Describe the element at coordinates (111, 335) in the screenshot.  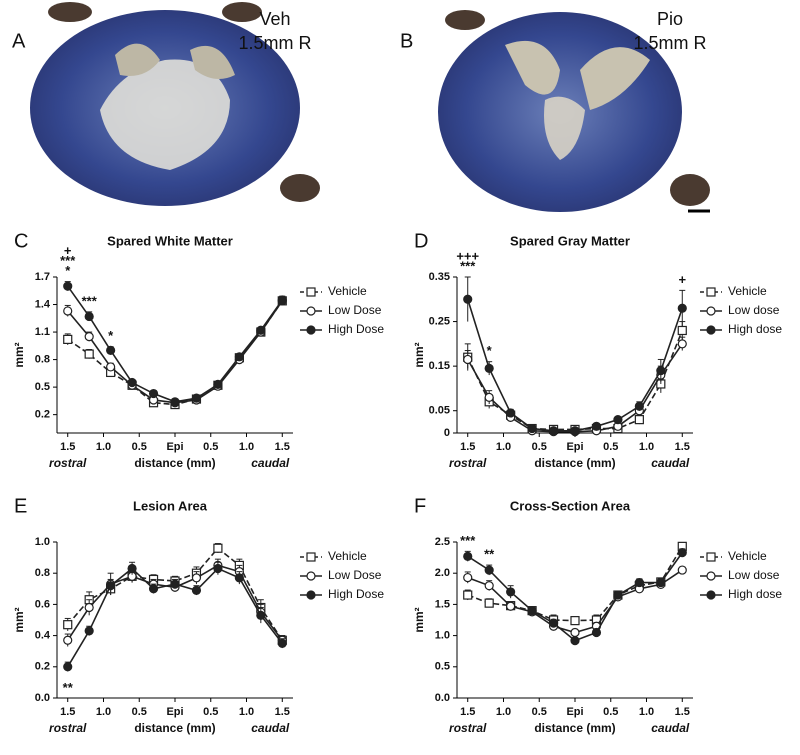
I see `significance-mark: *` at that location.